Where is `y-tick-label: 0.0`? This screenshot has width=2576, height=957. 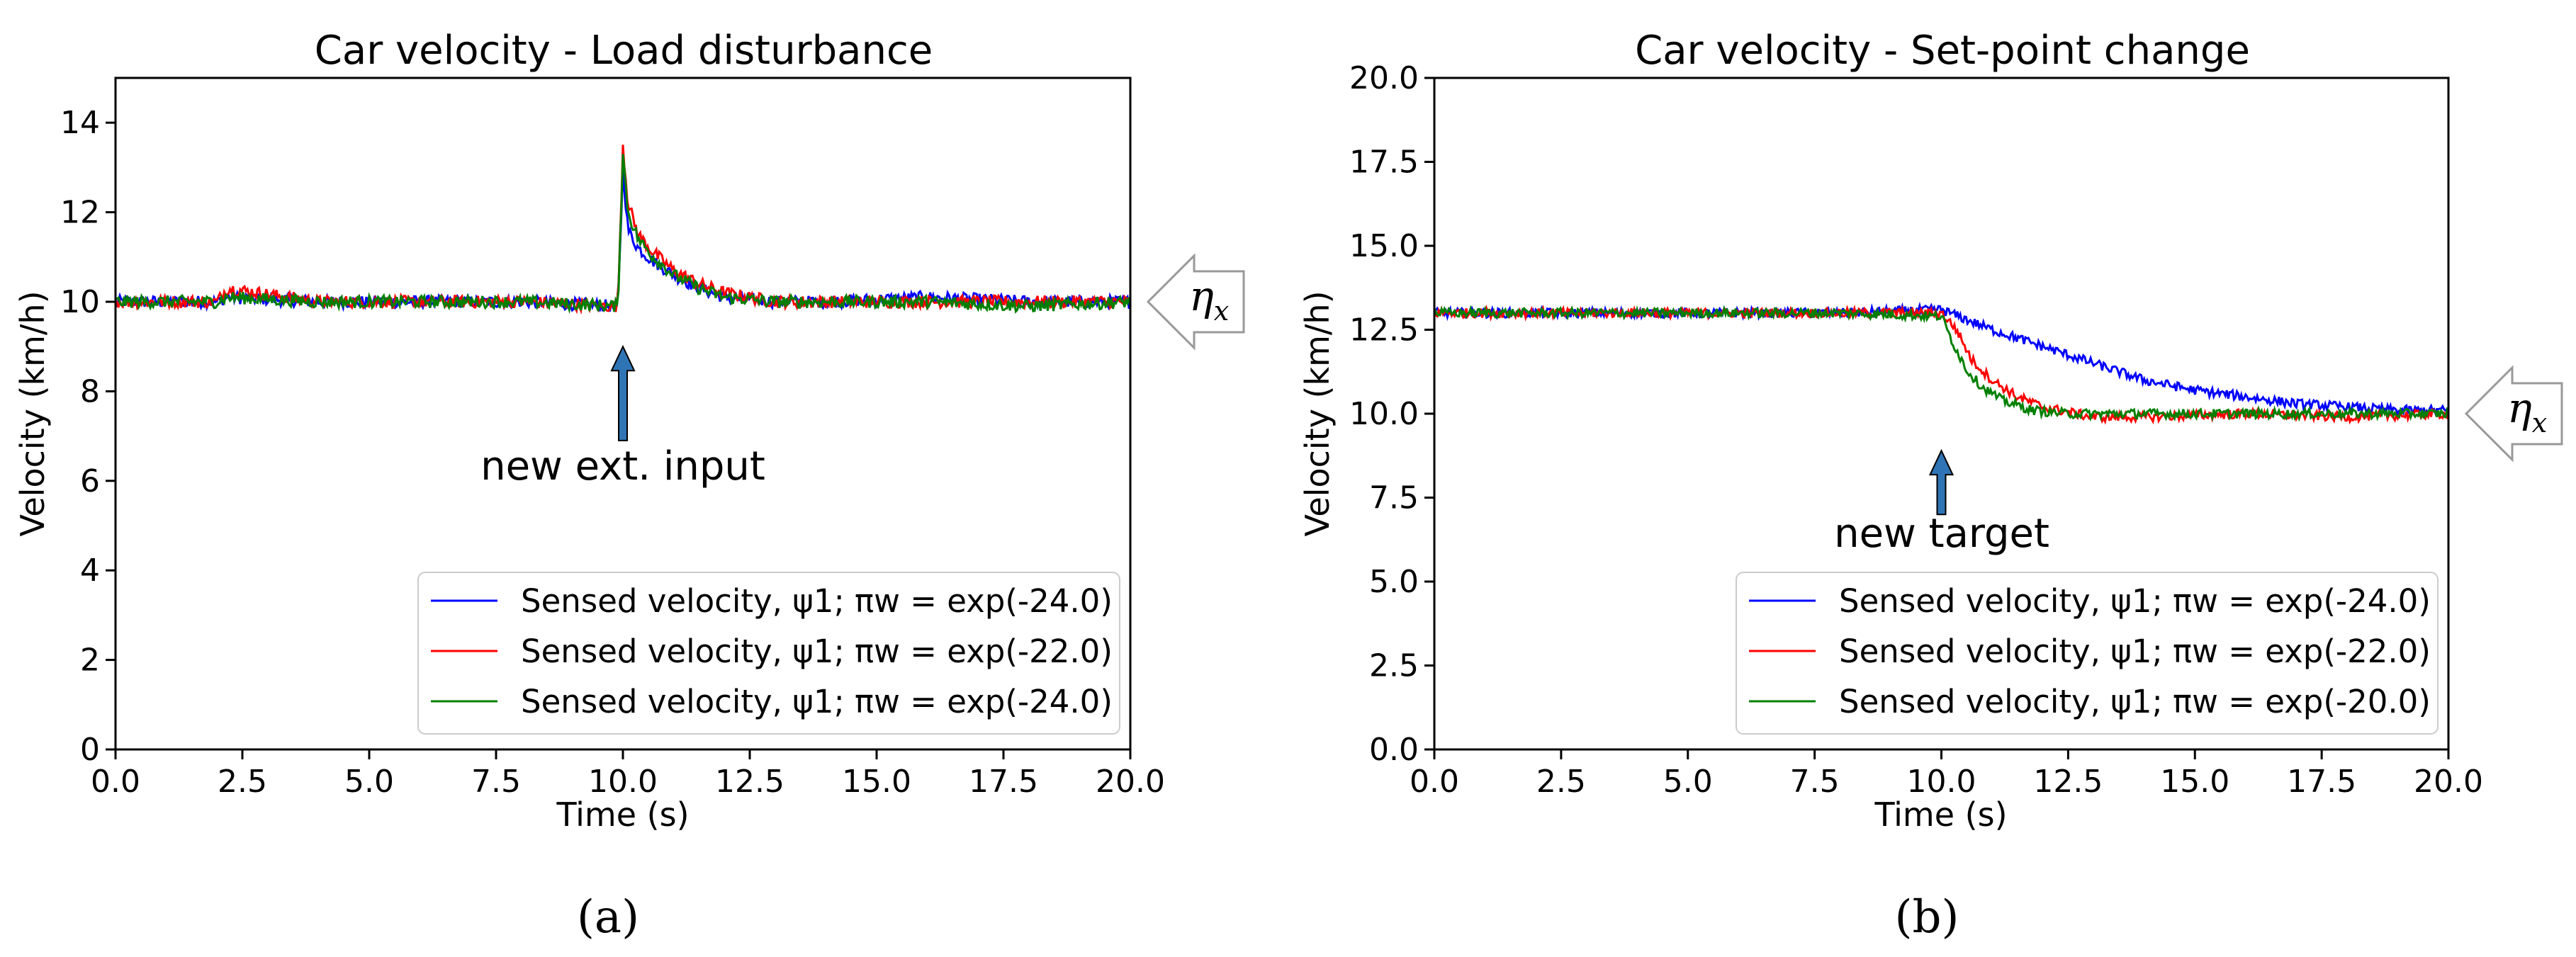
y-tick-label: 0.0 is located at coordinates (1394, 750).